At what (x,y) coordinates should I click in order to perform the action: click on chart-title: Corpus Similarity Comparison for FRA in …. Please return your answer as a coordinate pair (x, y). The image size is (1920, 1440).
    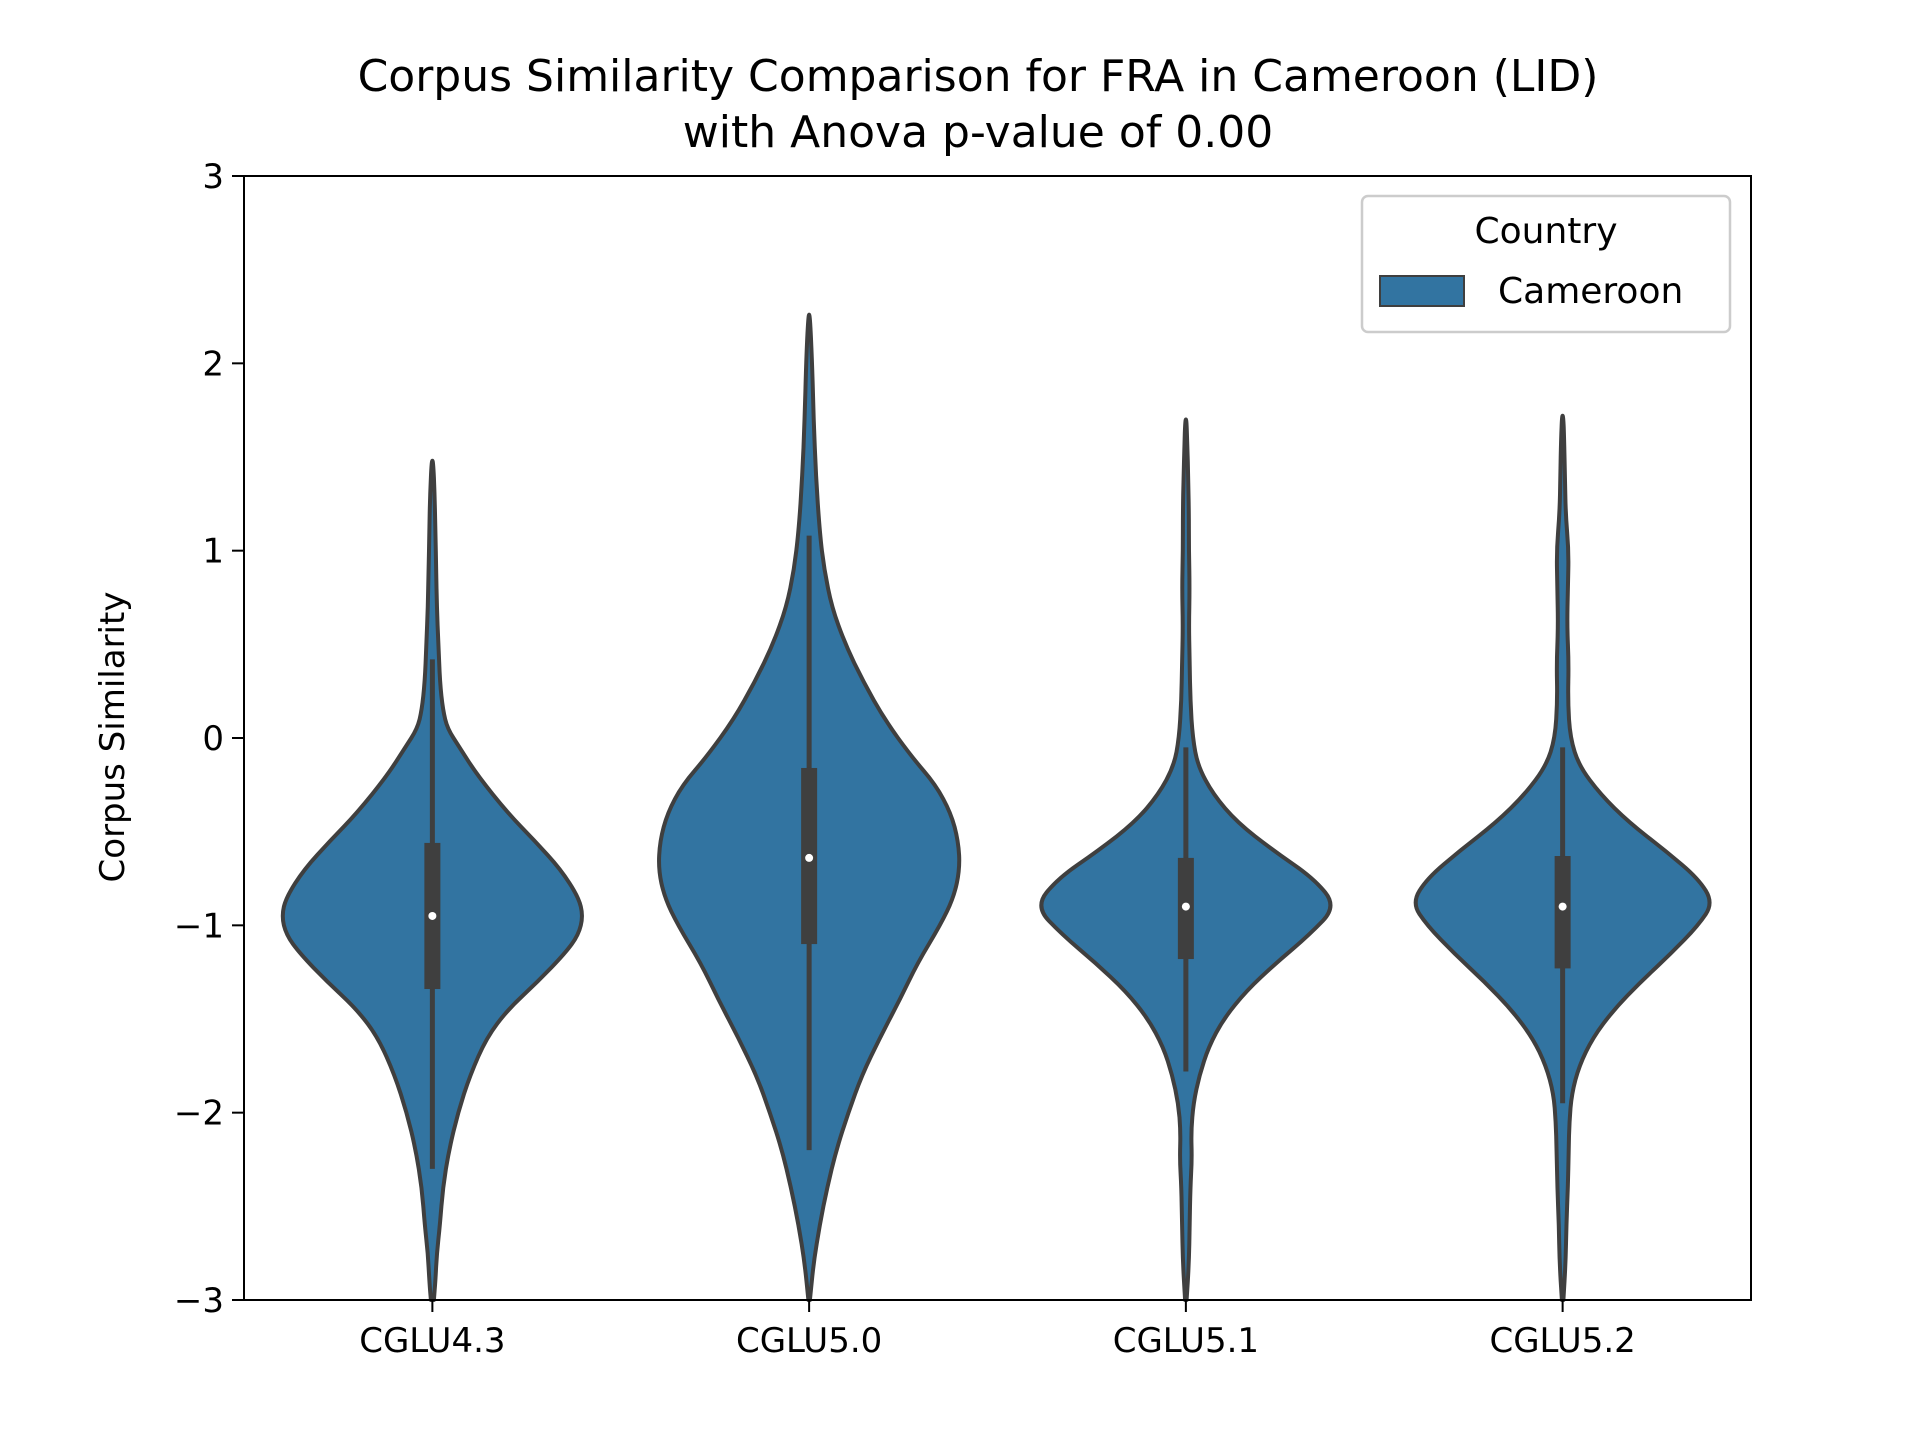
    Looking at the image, I should click on (978, 104).